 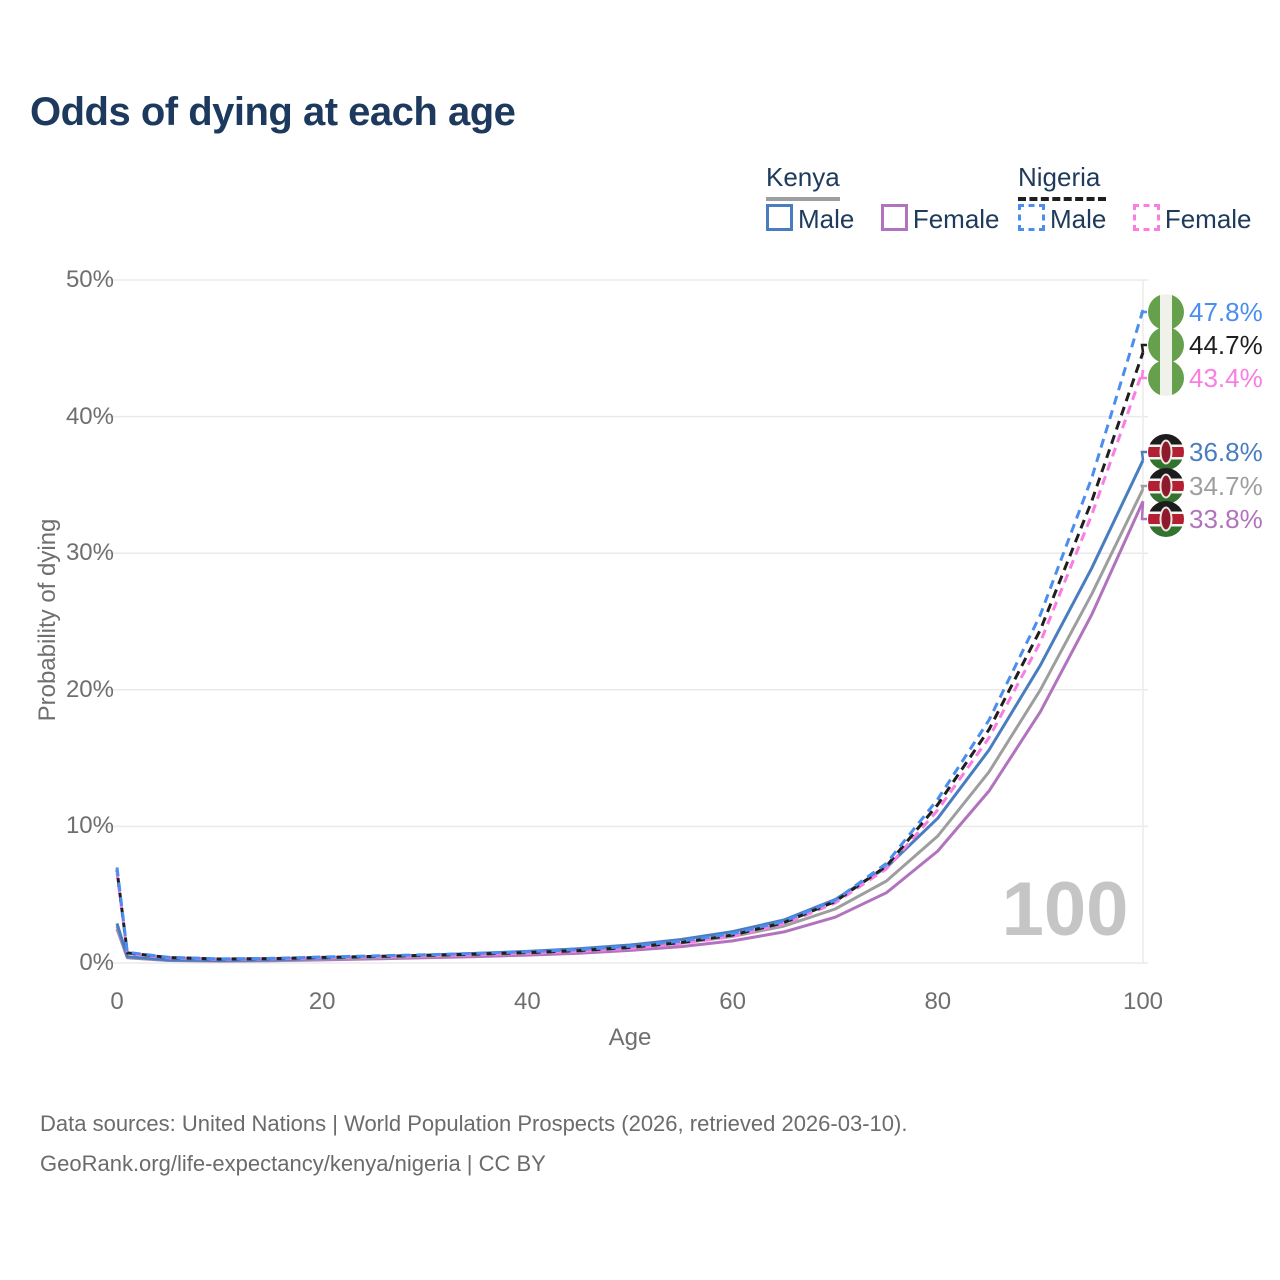 I want to click on legend-item-nigeria-female-label: Female, so click(x=1208, y=219).